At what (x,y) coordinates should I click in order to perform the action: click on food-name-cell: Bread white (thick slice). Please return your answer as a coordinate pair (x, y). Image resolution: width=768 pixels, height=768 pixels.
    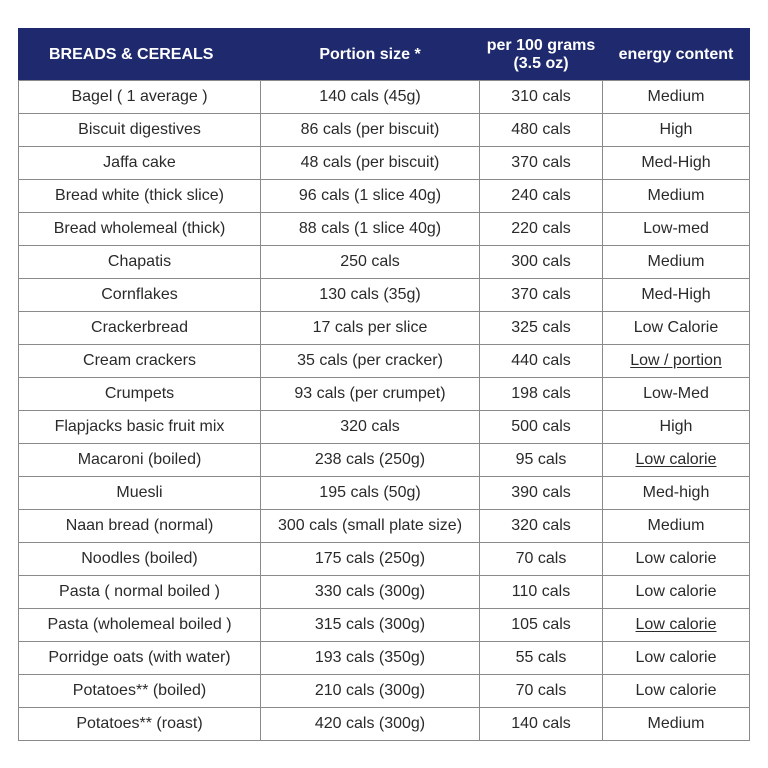
    Looking at the image, I should click on (139, 196).